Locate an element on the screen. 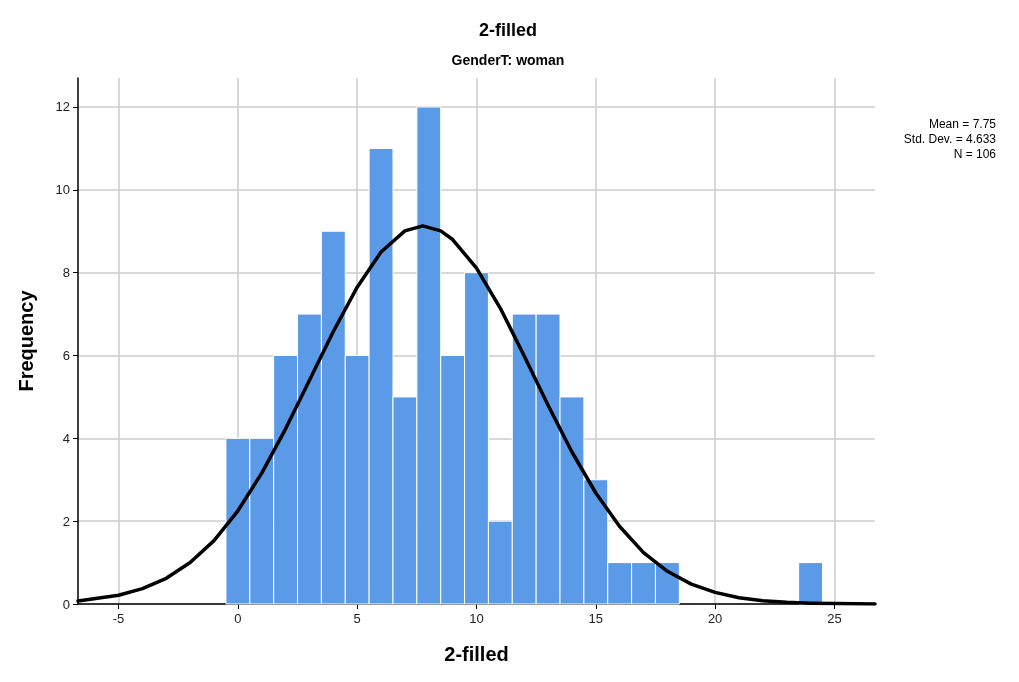  text: N = 106 is located at coordinates (975, 154).